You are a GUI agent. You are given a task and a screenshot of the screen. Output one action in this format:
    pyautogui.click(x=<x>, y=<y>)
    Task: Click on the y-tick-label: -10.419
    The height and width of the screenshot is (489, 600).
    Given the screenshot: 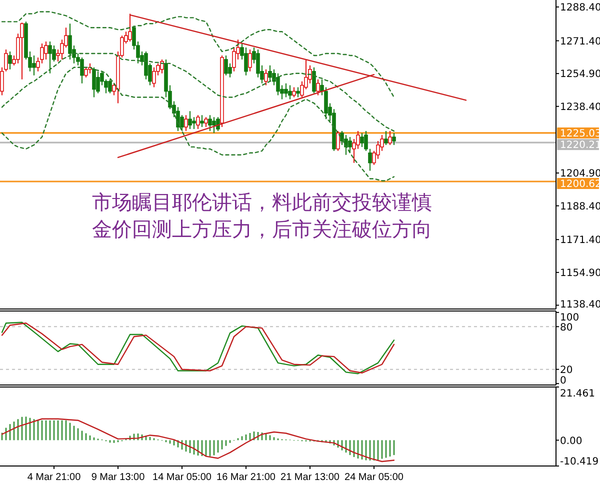 What is the action you would take?
    pyautogui.click(x=579, y=462)
    